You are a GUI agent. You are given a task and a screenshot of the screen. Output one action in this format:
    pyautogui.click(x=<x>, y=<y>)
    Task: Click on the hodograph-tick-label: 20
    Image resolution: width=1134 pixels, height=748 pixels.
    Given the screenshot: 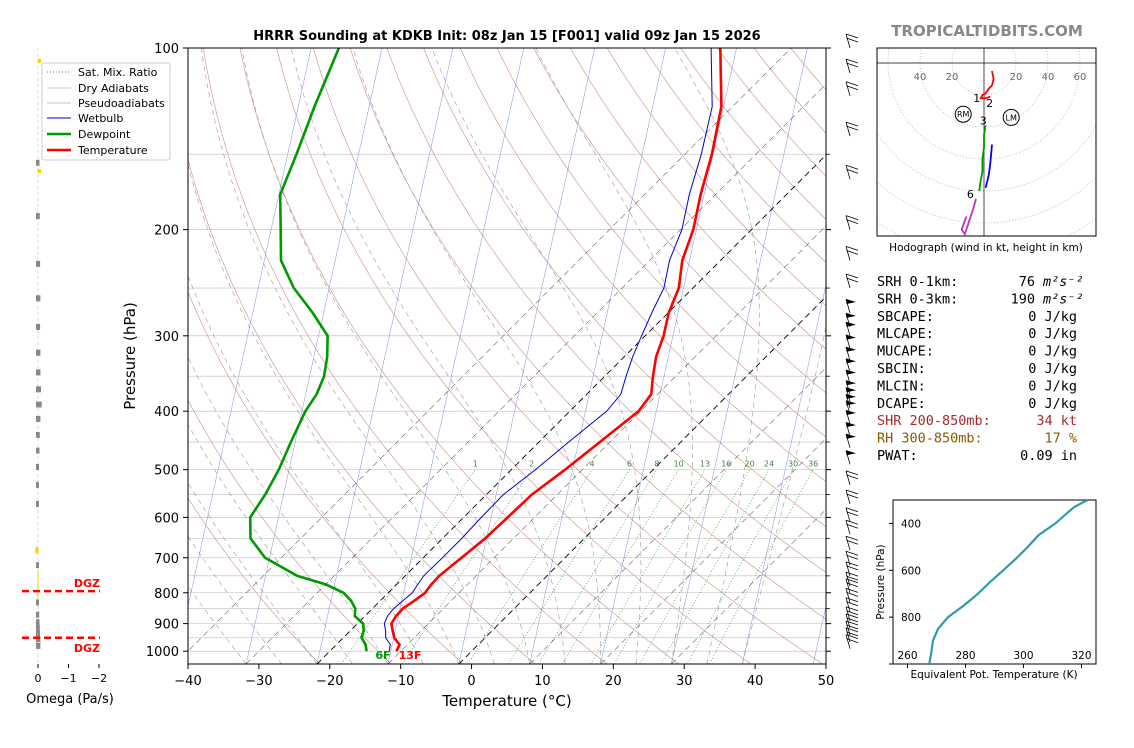 What is the action you would take?
    pyautogui.click(x=1016, y=77)
    